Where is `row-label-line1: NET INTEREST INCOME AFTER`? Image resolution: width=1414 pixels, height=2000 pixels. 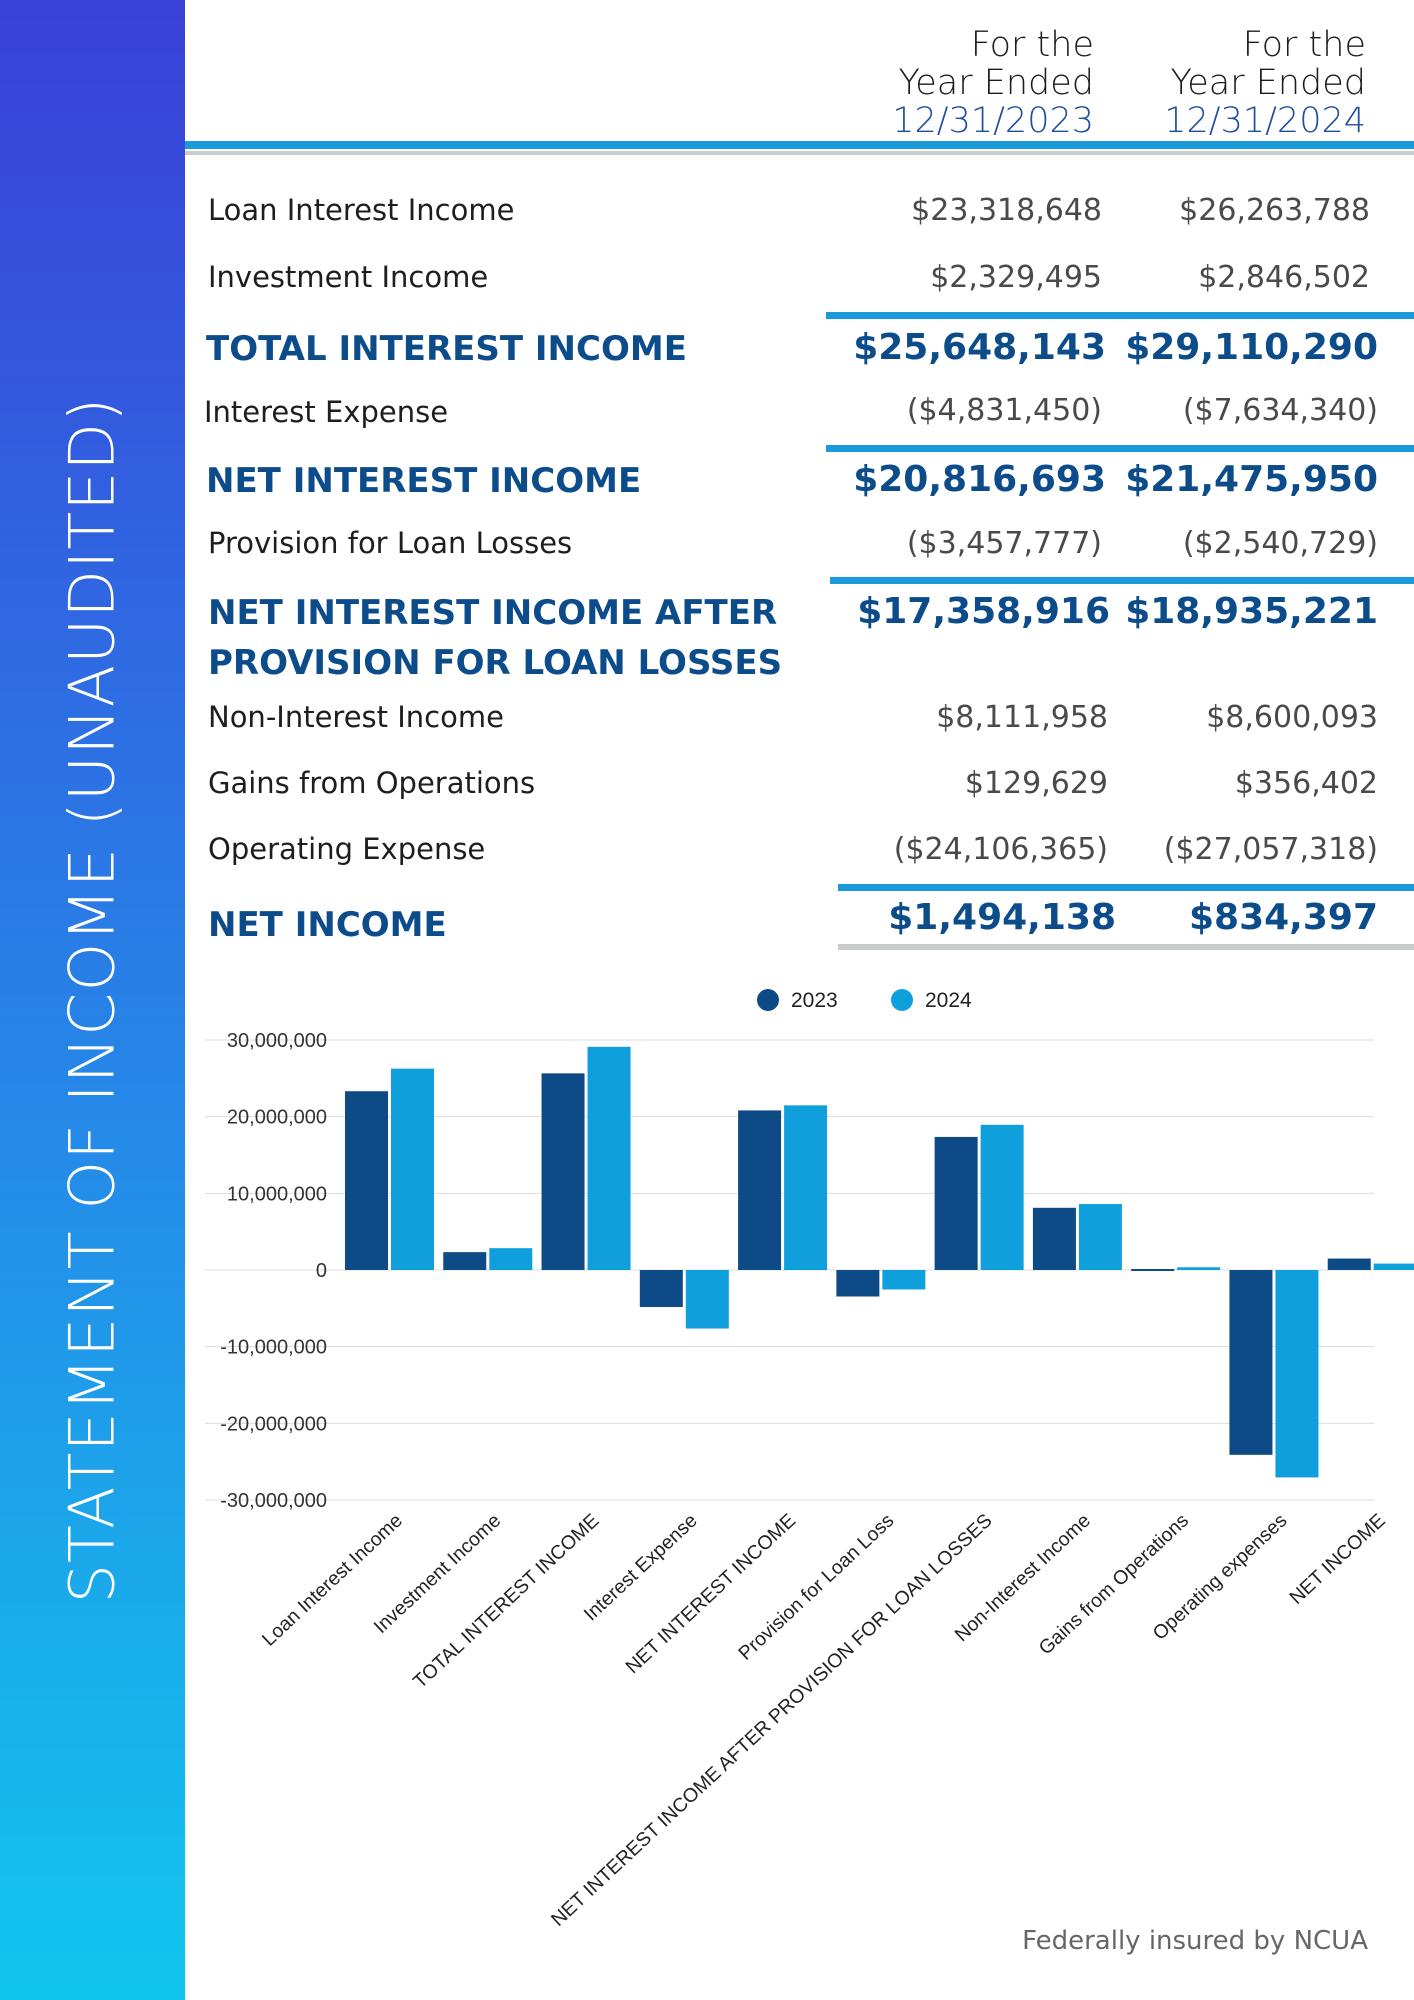 row-label-line1: NET INTEREST INCOME AFTER is located at coordinates (493, 613).